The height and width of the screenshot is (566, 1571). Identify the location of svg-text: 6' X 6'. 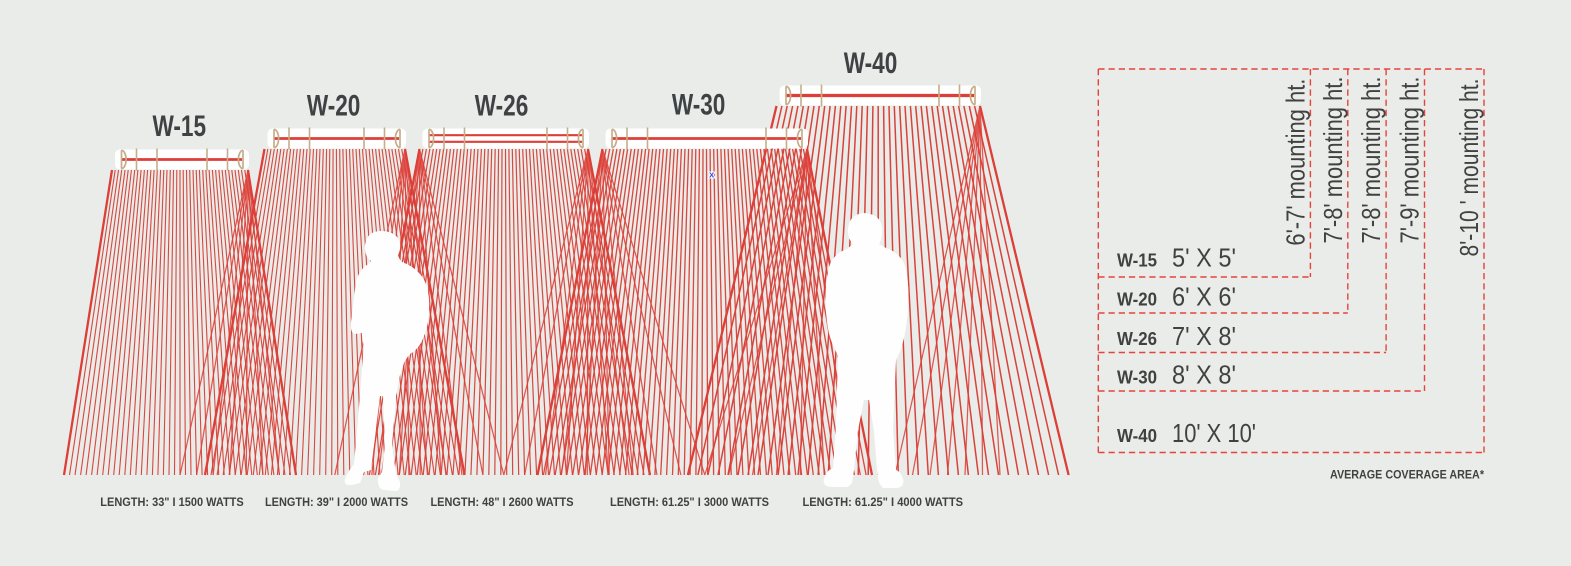
(1204, 297).